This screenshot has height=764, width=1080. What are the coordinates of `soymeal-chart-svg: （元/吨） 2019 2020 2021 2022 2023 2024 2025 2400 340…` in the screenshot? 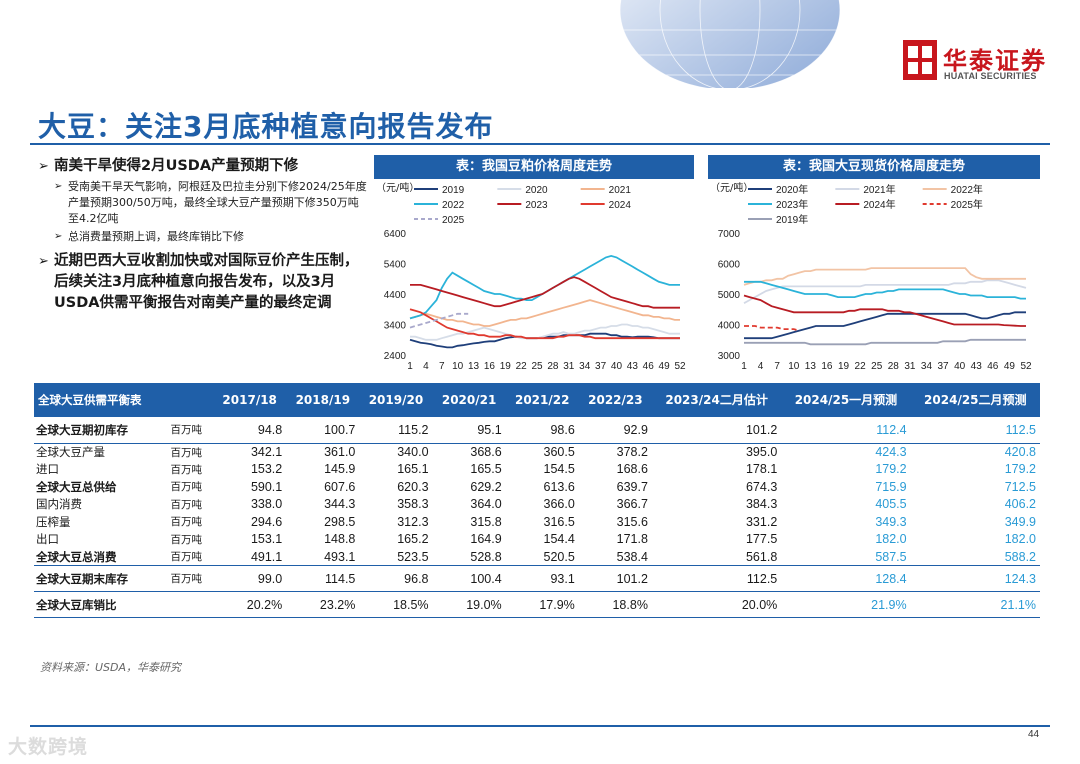 It's located at (531, 276).